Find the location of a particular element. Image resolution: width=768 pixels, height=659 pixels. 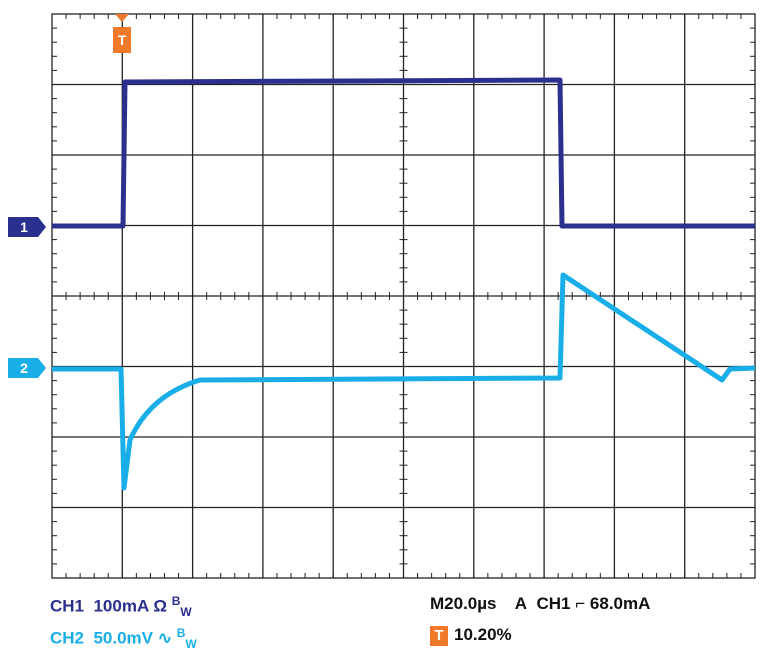

ch1-label: CH1 is located at coordinates (67, 606).